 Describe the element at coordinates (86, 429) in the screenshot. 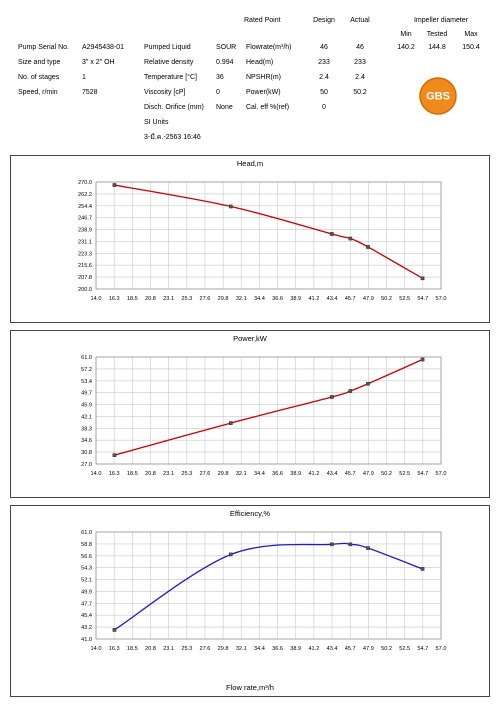

I see `y-tick-label: 38.3` at that location.